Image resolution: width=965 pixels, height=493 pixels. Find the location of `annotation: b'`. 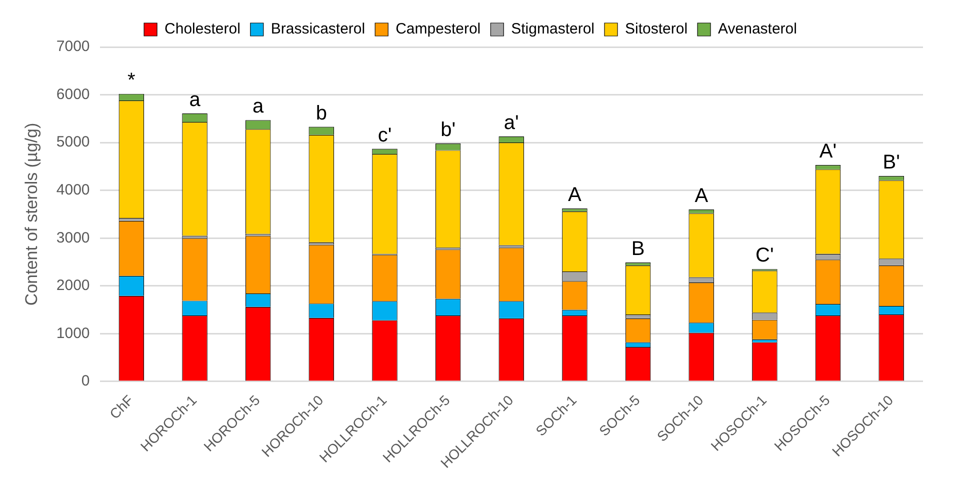

annotation: b' is located at coordinates (448, 130).